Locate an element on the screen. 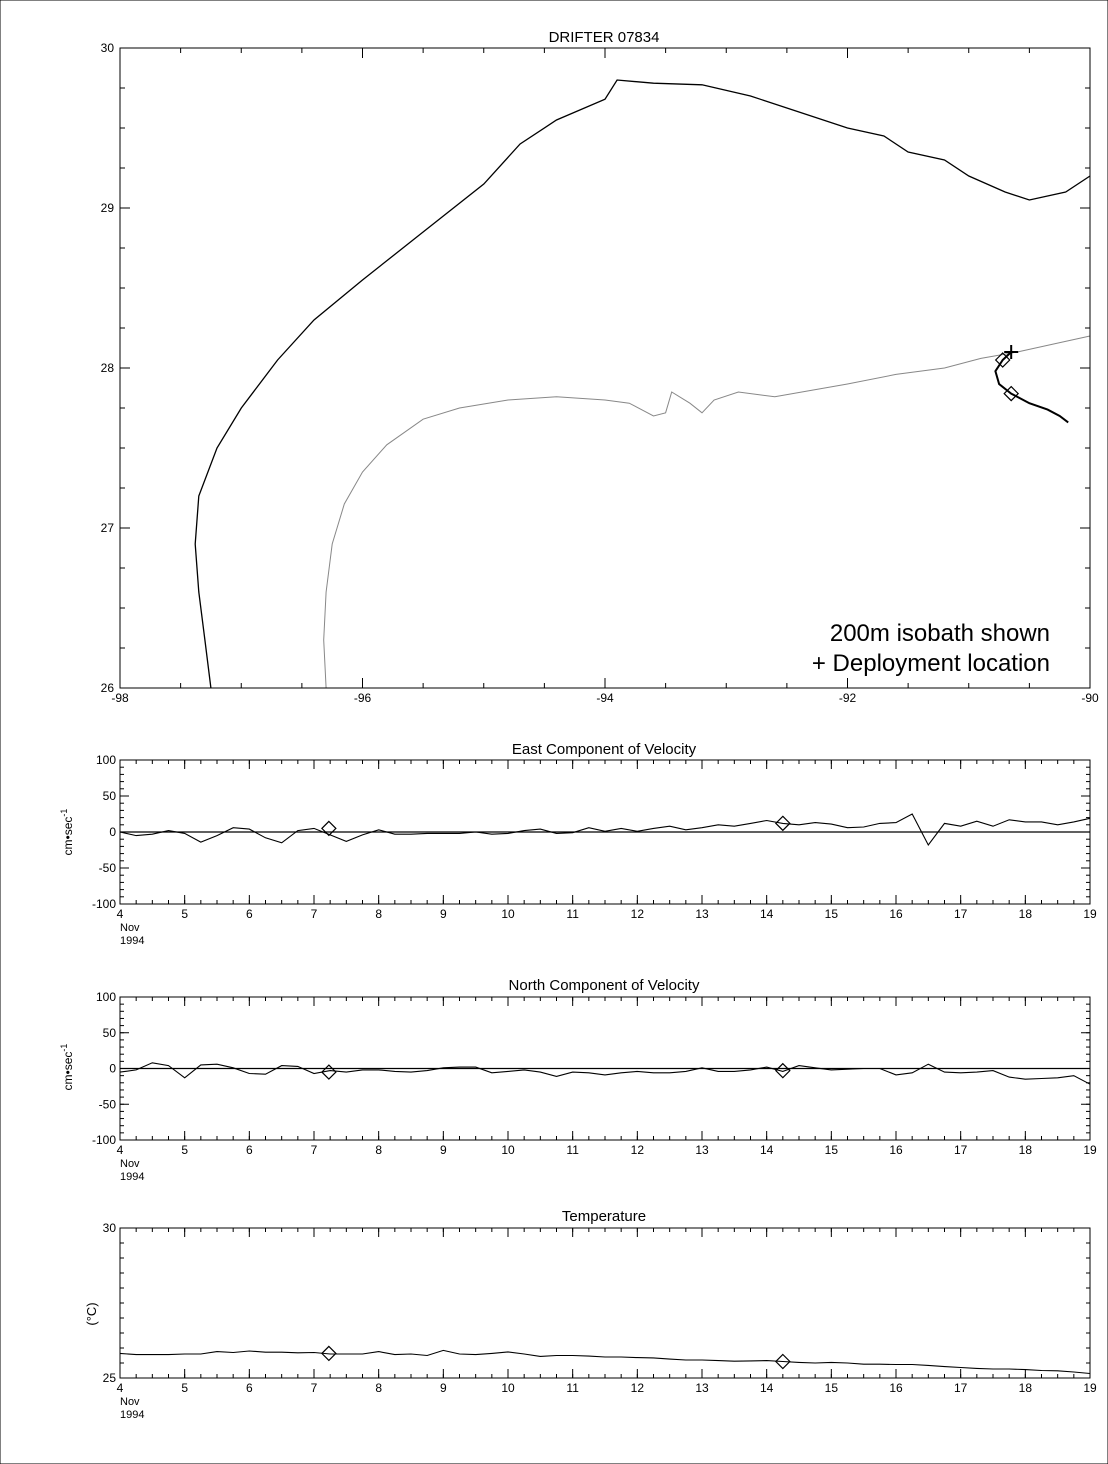 This screenshot has width=1108, height=1464. panel1-x-tick-label: 5 is located at coordinates (184, 914).